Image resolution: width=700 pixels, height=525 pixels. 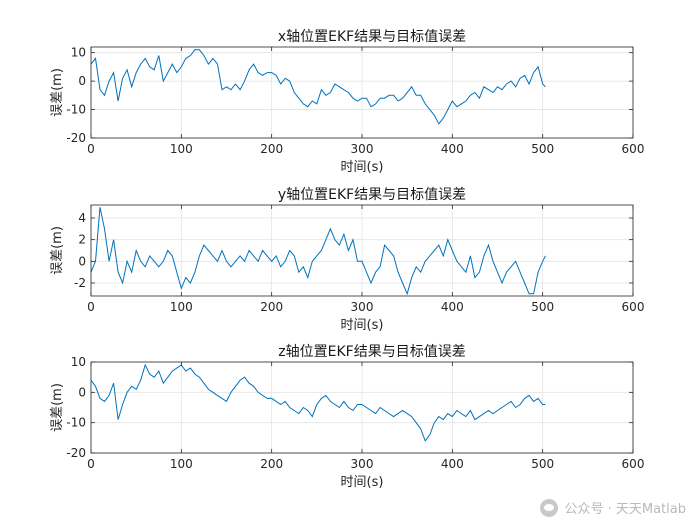 I want to click on y-tick-label: 4, so click(x=82, y=218).